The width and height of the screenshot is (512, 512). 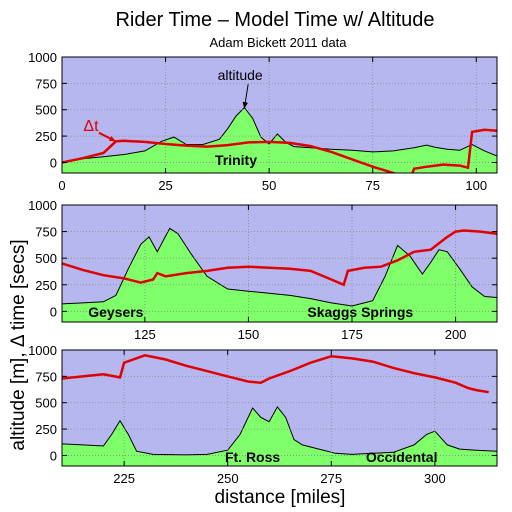 I want to click on x-tick-label: 150, so click(x=249, y=334).